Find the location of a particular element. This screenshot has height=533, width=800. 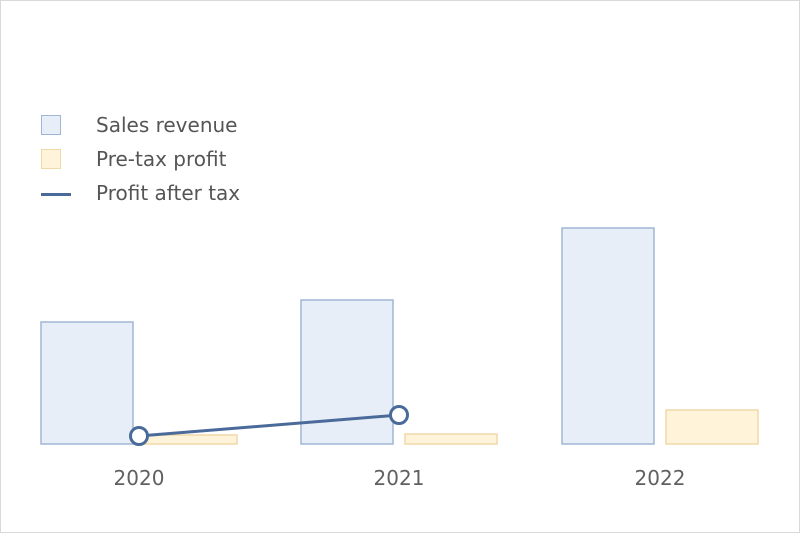

legend-label-profit-after-tax: Profit after tax is located at coordinates (168, 193).